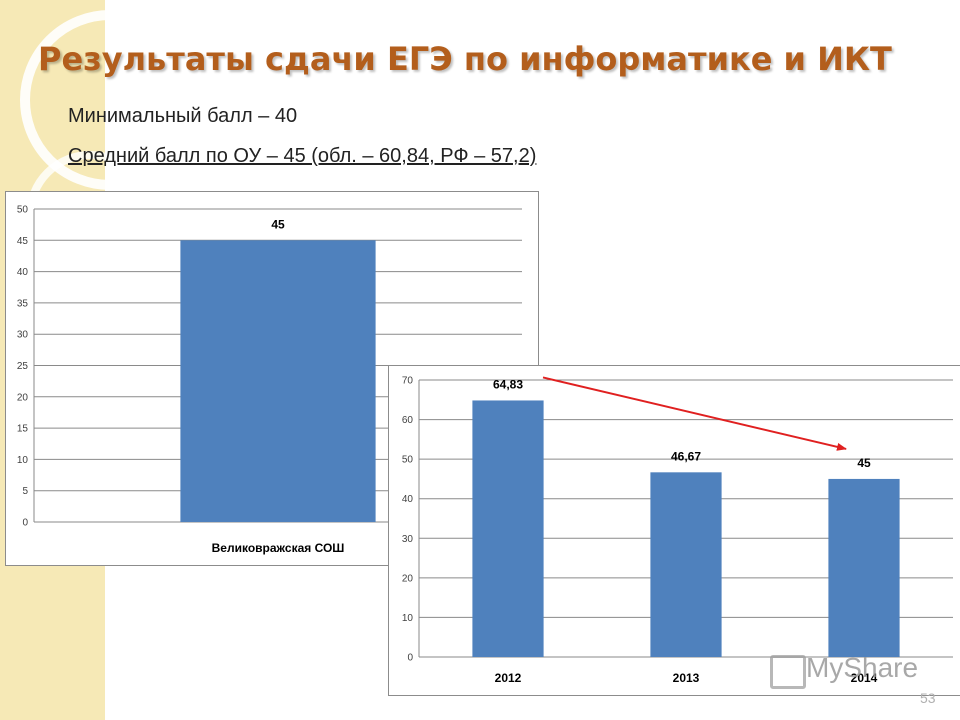 The width and height of the screenshot is (960, 720). I want to click on x-category-label: 2012, so click(508, 678).